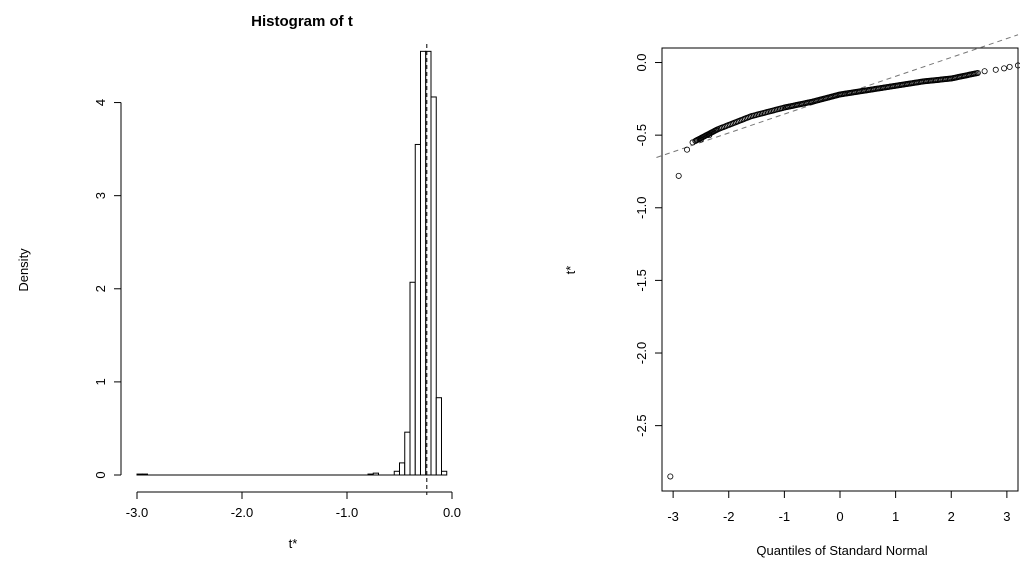  What do you see at coordinates (100, 474) in the screenshot?
I see `histogram-y-tick-label: 0` at bounding box center [100, 474].